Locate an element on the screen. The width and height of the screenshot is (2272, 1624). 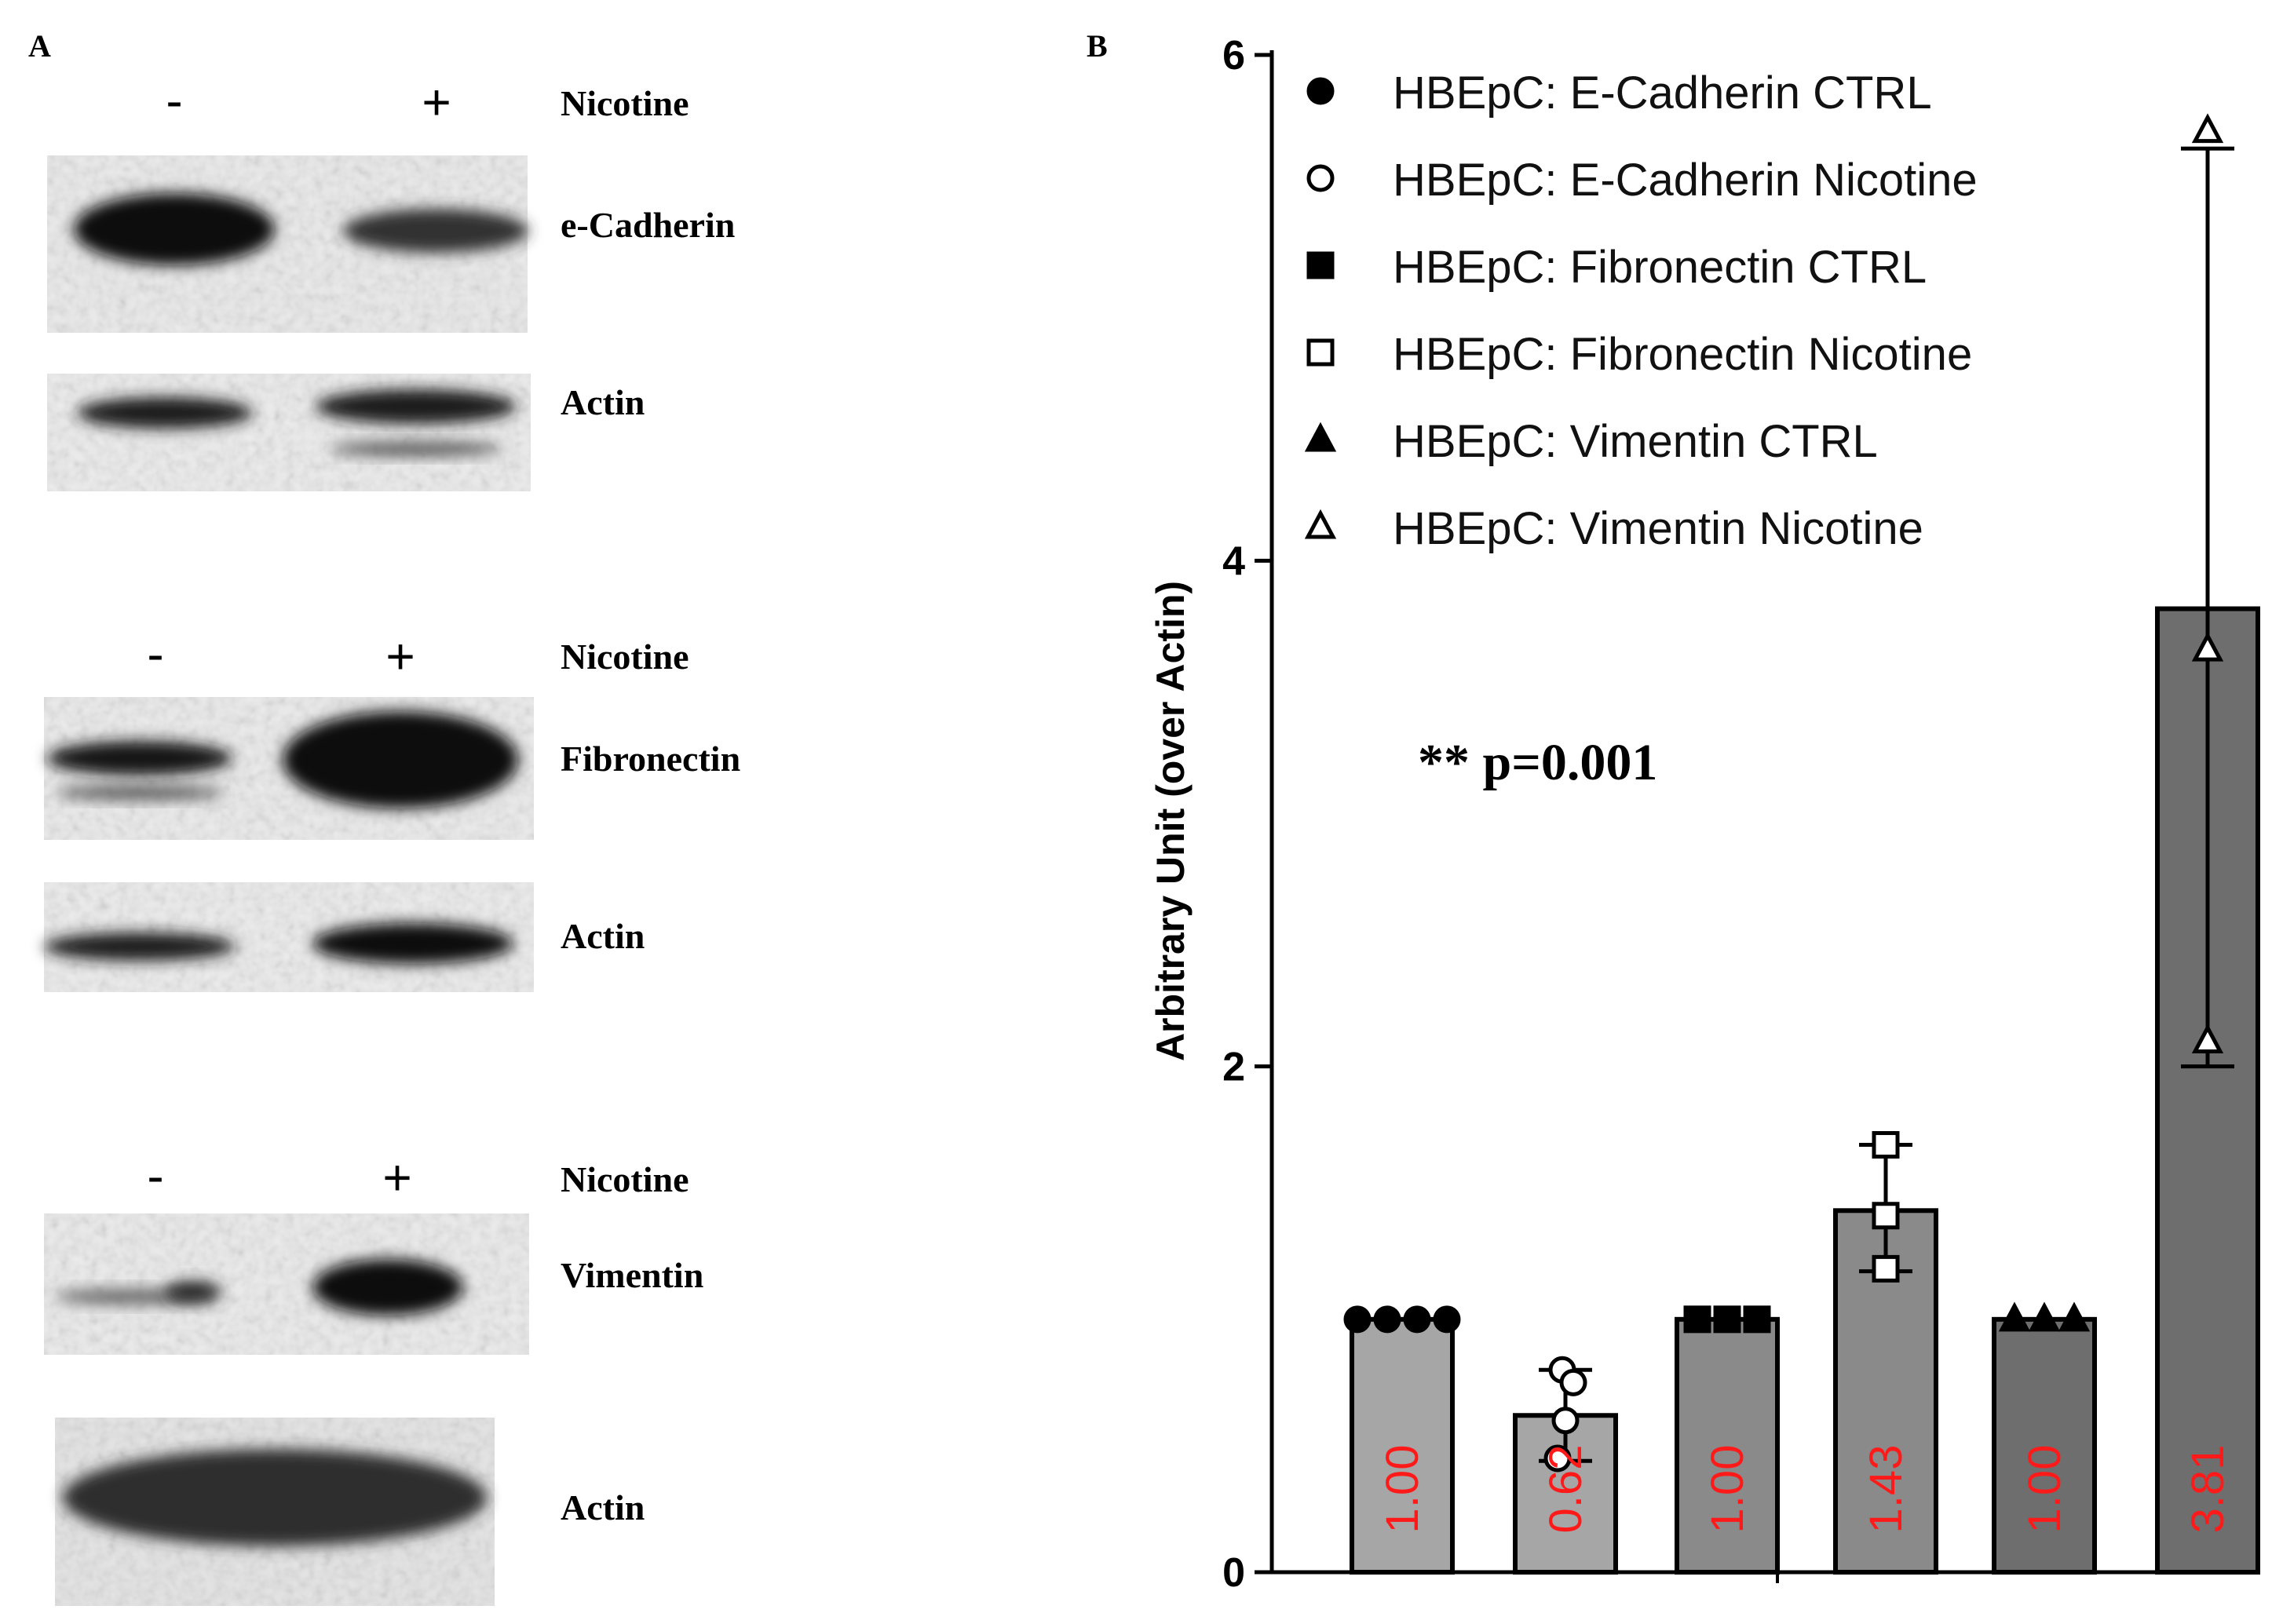
significance-annotation: ** p=0.001 is located at coordinates (1537, 763).